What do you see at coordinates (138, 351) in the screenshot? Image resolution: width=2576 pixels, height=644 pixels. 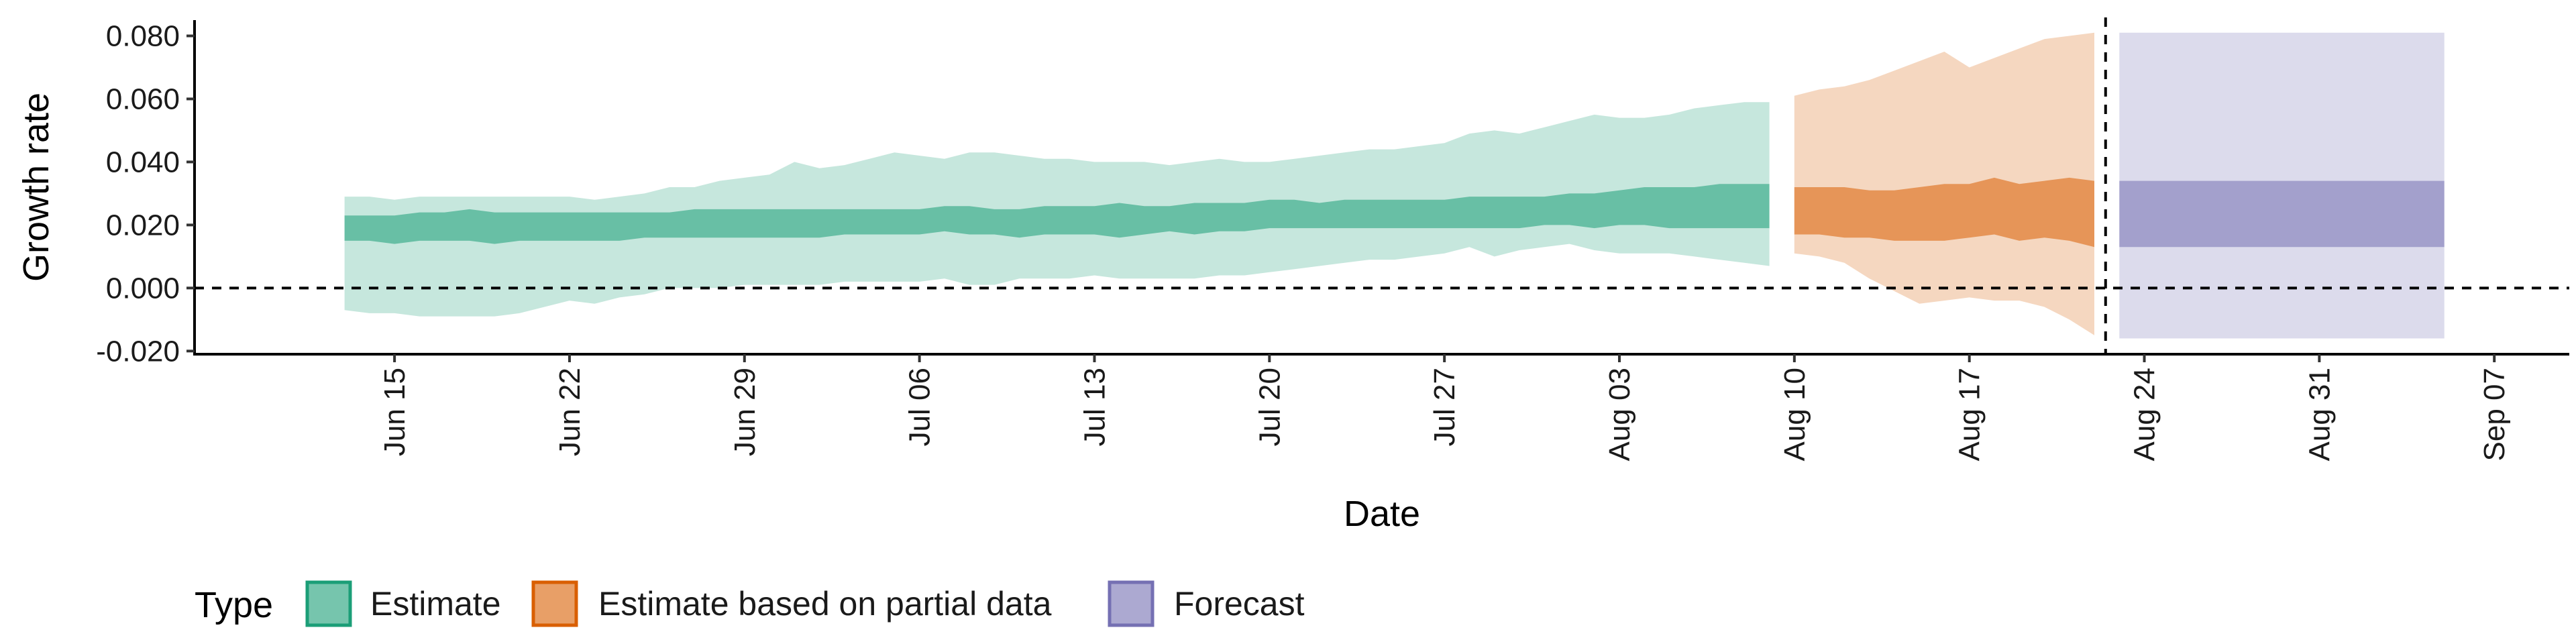 I see `y-tick-label: -0.020` at bounding box center [138, 351].